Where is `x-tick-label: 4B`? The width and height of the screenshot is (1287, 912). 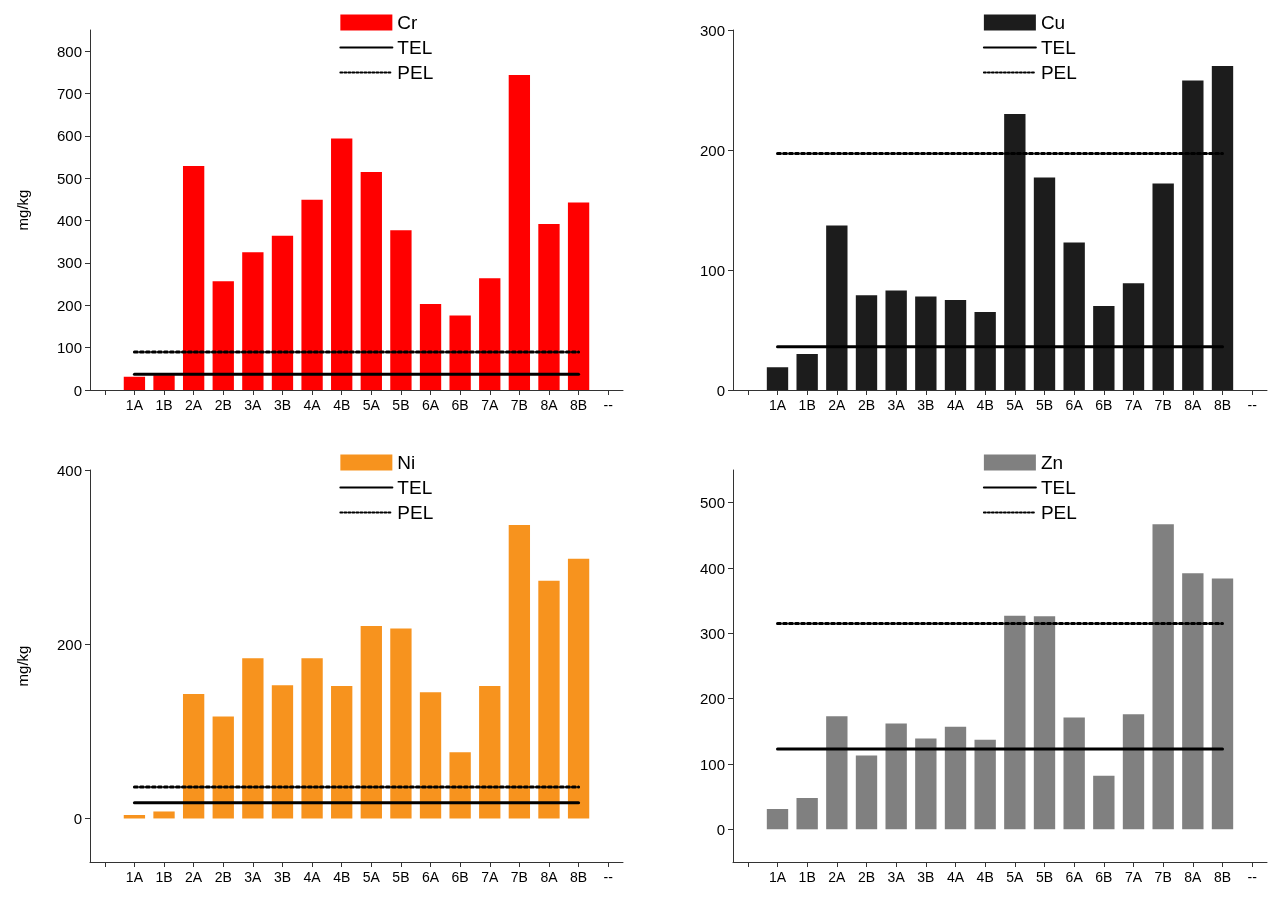
x-tick-label: 4B is located at coordinates (342, 405).